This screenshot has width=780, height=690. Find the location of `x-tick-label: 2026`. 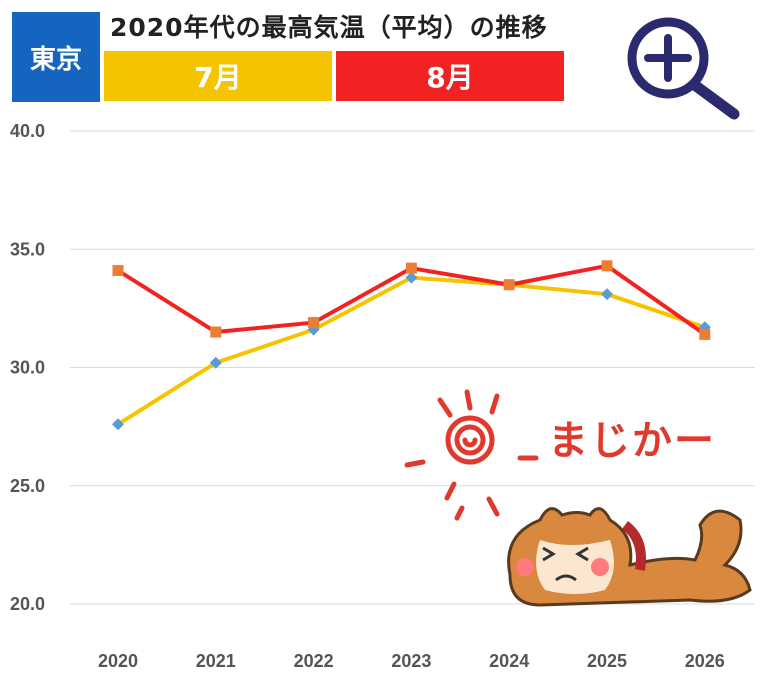

x-tick-label: 2026 is located at coordinates (705, 661).